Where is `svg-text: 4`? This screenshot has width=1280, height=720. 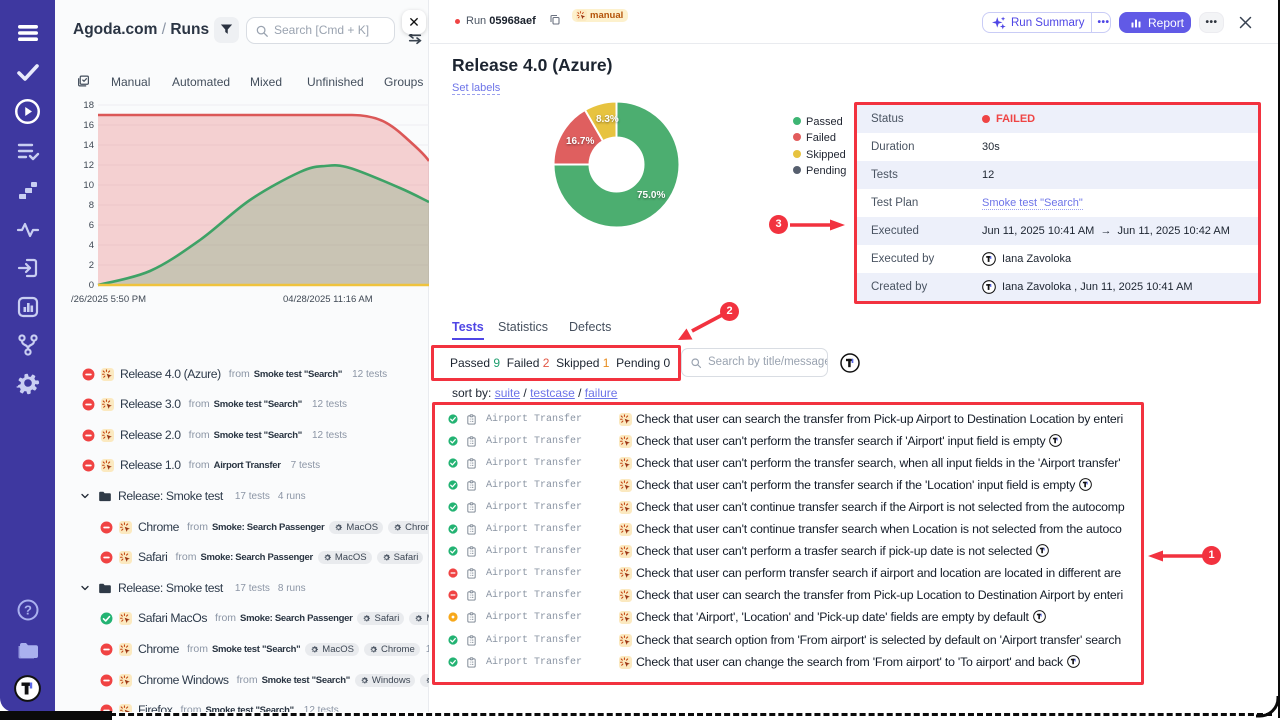
svg-text: 4 is located at coordinates (91, 245).